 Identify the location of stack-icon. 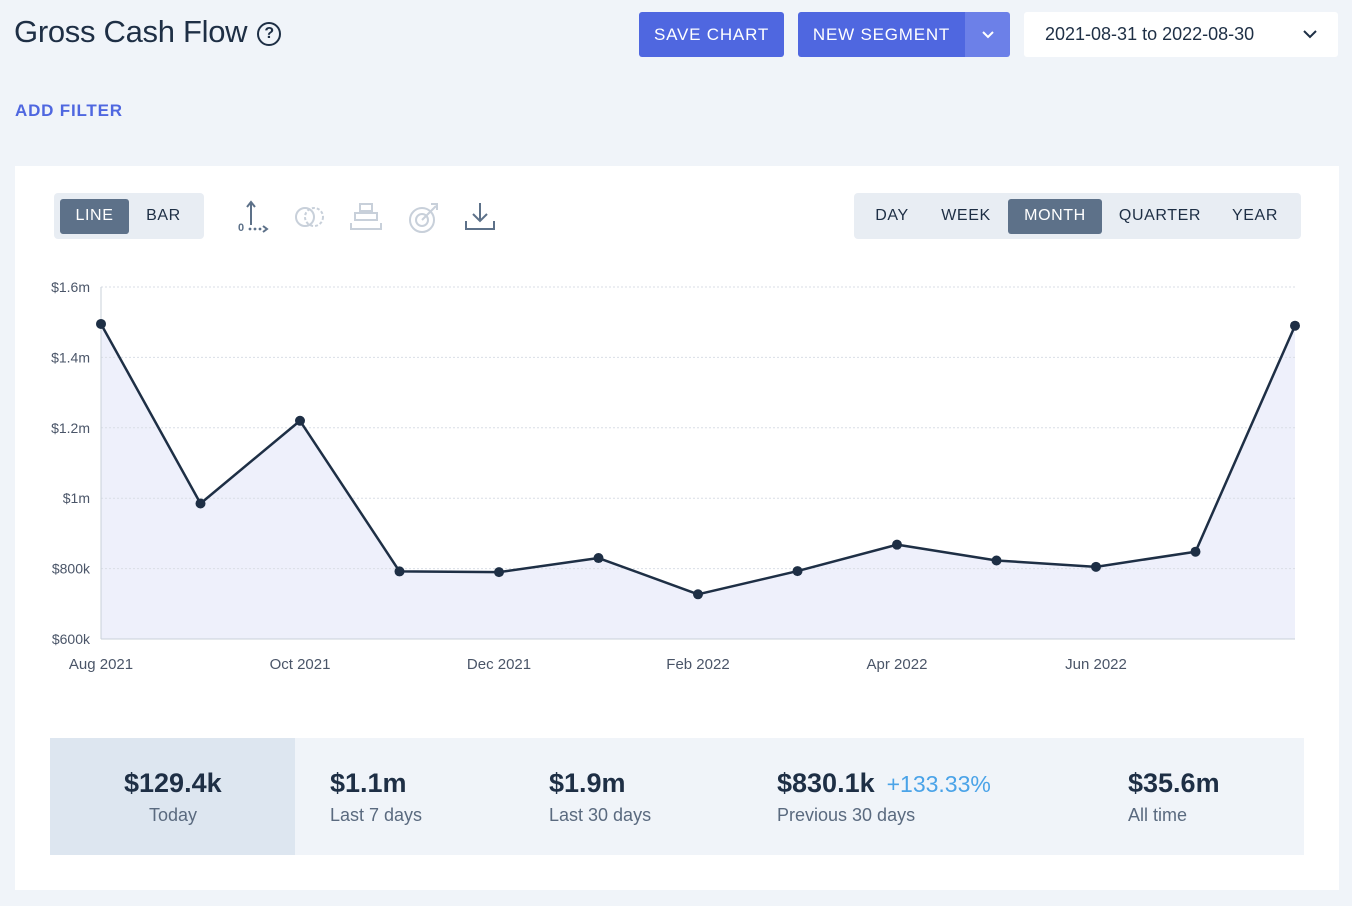
(366, 217).